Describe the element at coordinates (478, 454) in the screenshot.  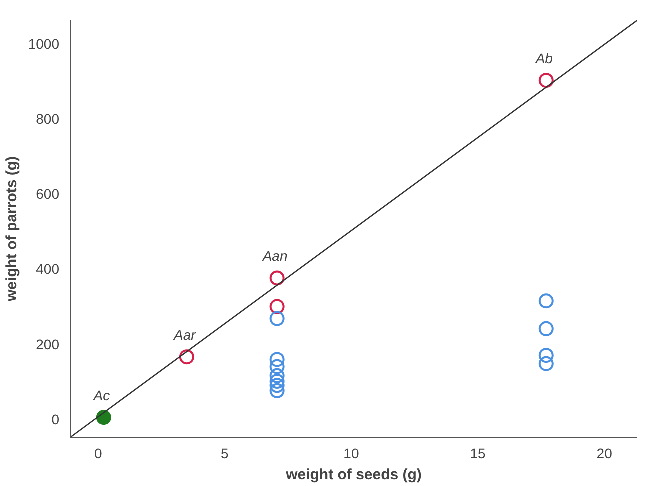
I see `x-tick-label: 15` at that location.